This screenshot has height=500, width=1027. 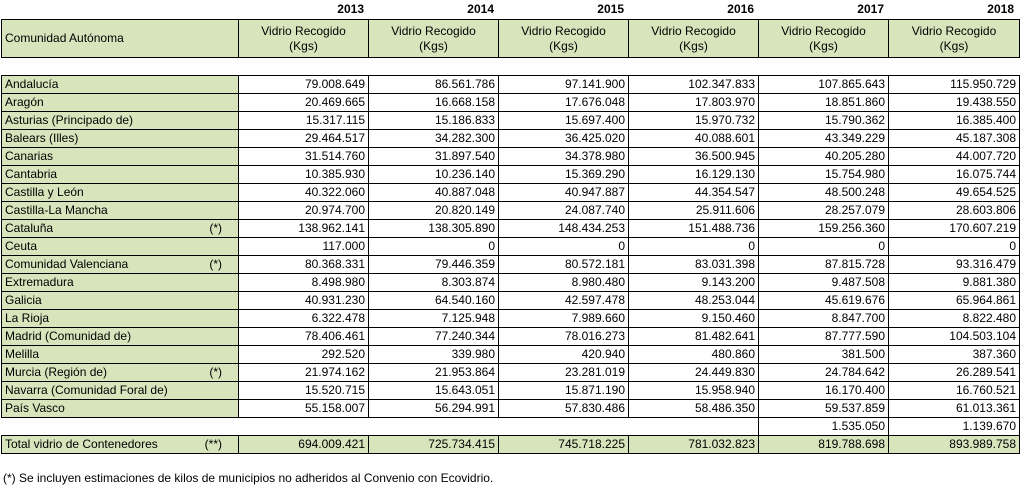 What do you see at coordinates (954, 192) in the screenshot?
I see `value-cell: 49.654.525` at bounding box center [954, 192].